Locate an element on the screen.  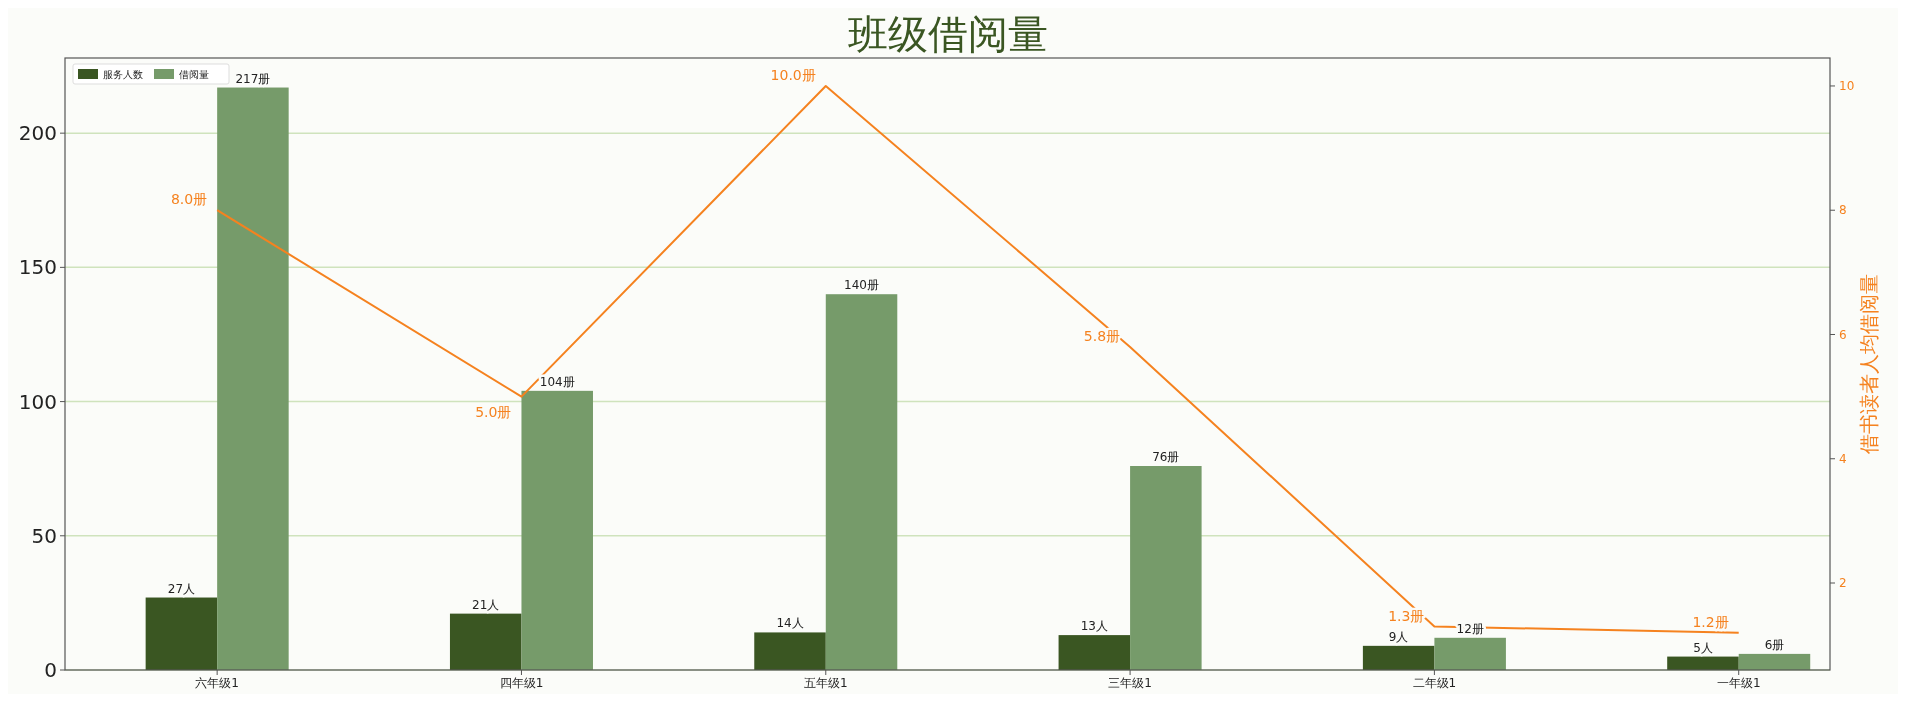
data-label: 1.2册 is located at coordinates (1710, 621).